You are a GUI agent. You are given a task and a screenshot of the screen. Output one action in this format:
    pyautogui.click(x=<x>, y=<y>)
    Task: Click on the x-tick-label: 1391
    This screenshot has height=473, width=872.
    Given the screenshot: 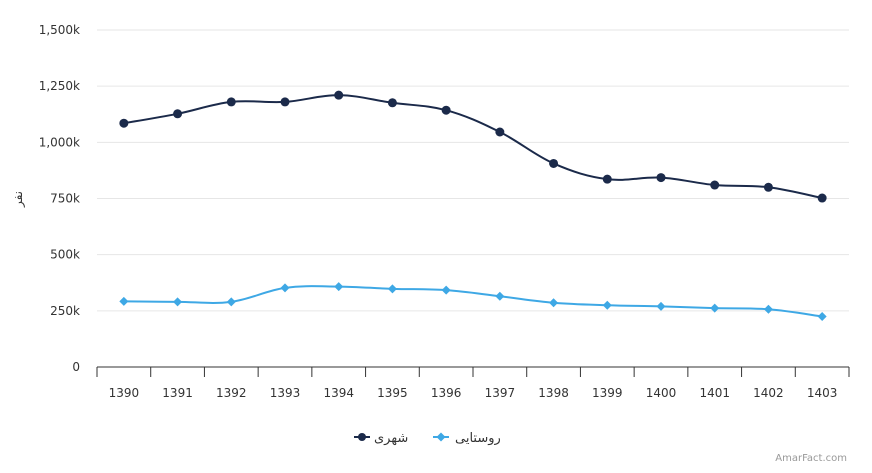 What is the action you would take?
    pyautogui.click(x=177, y=393)
    